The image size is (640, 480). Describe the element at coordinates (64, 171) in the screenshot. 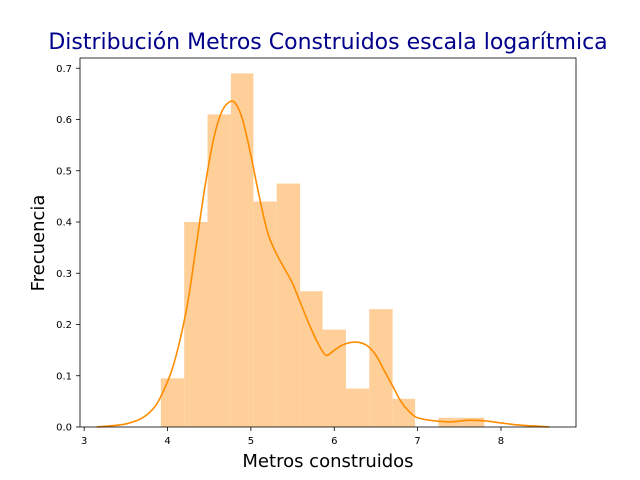

I see `y-tick-label: 0.5` at that location.